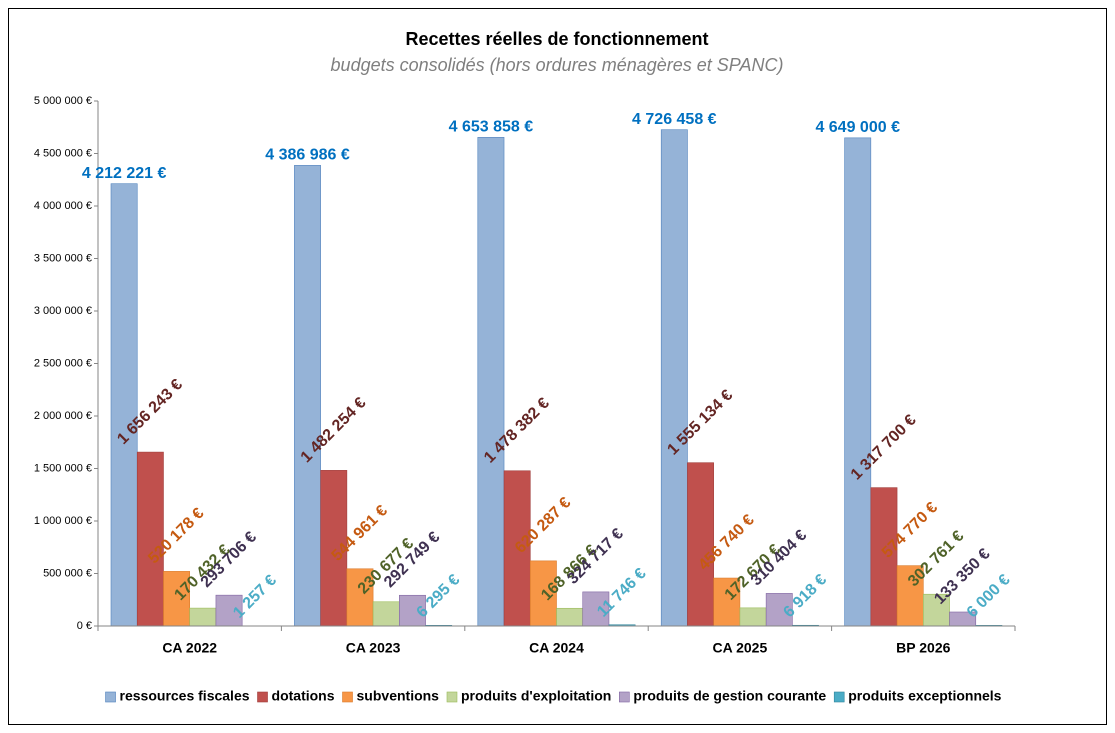 This screenshot has height=733, width=1115. I want to click on x-tick-label: CA 2023, so click(373, 648).